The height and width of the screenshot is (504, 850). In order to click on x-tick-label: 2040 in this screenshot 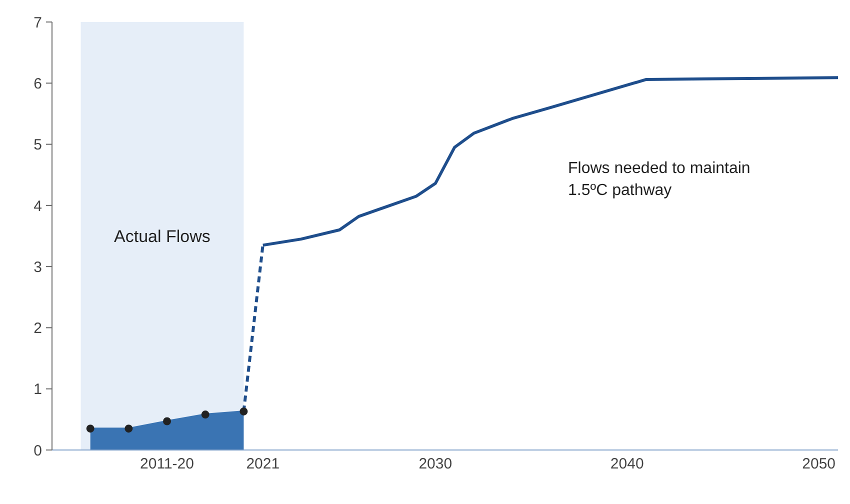, I will do `click(627, 464)`.